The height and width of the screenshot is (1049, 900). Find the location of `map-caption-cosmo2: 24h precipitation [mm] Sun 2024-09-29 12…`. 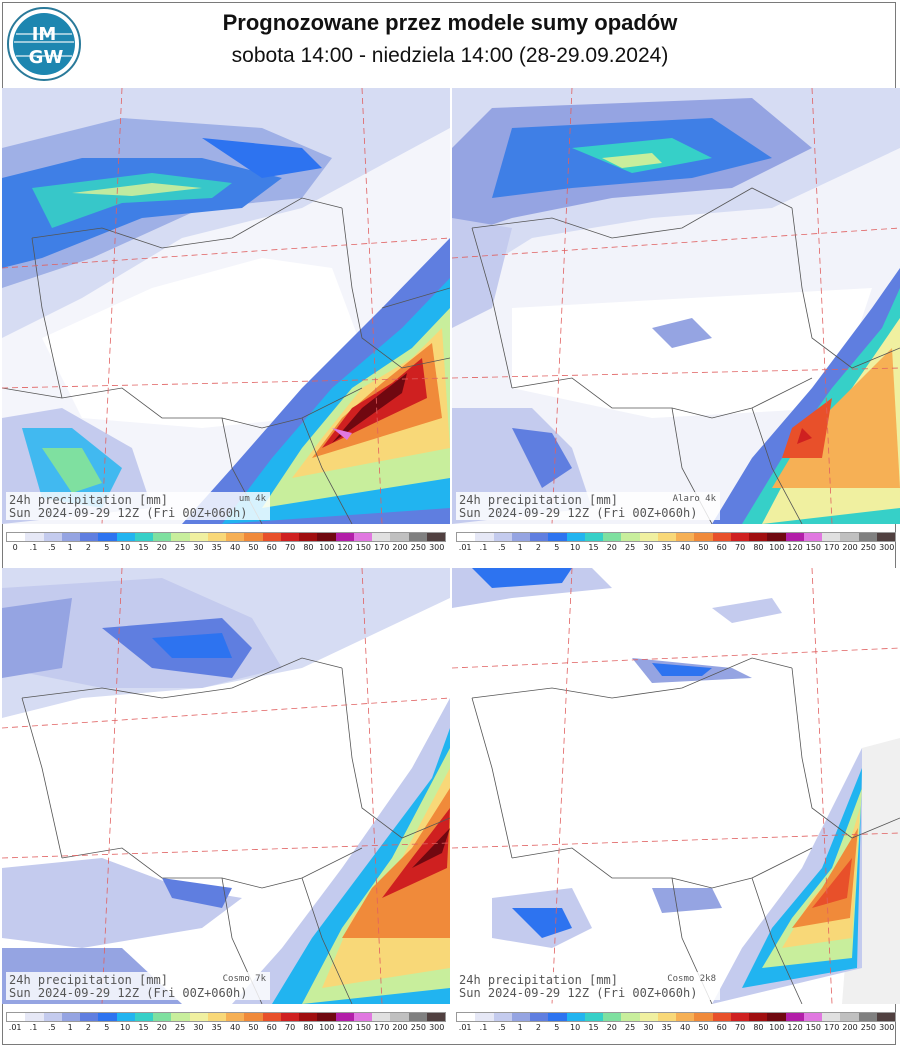

map-caption-cosmo2: 24h precipitation [mm] Sun 2024-09-29 12… is located at coordinates (588, 986).